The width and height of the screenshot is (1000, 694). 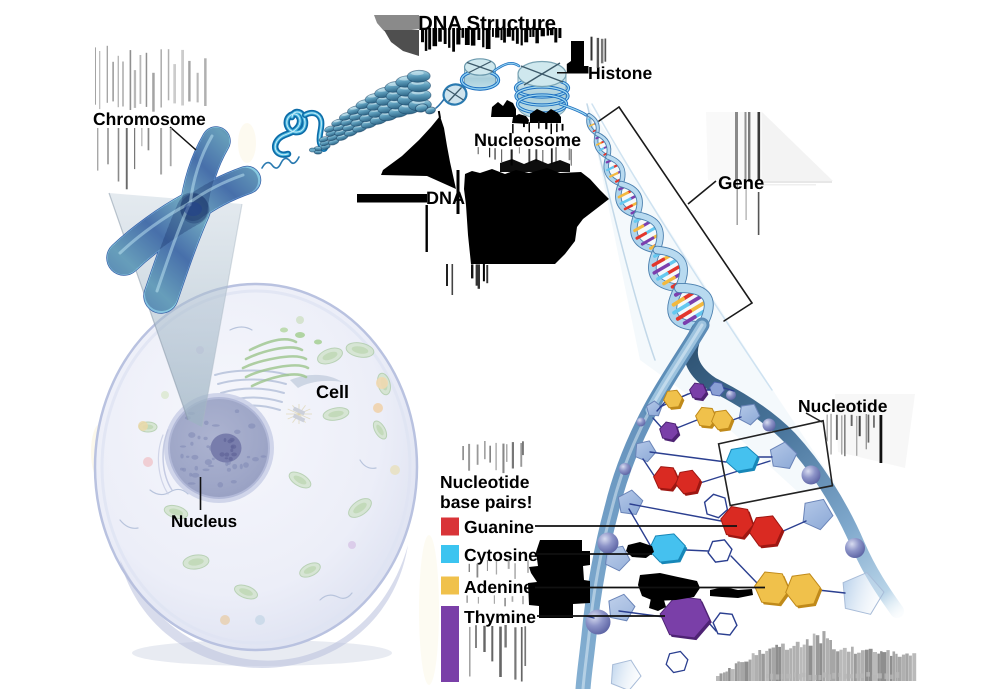 What do you see at coordinates (486, 502) in the screenshot?
I see `svg-text: base pairs!` at bounding box center [486, 502].